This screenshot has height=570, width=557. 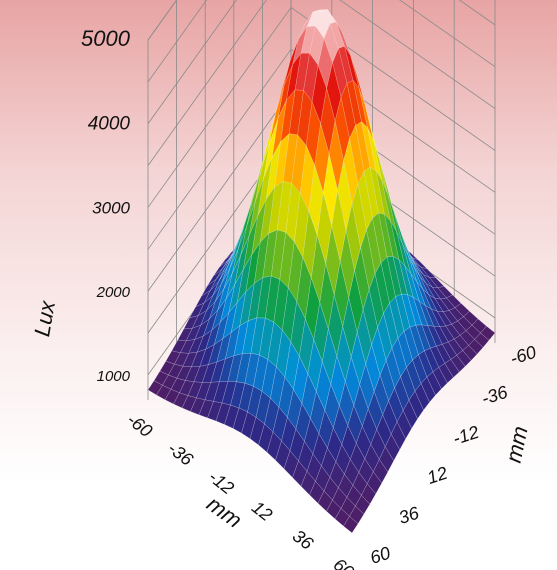 What do you see at coordinates (409, 515) in the screenshot?
I see `y-tick-label: 36` at bounding box center [409, 515].